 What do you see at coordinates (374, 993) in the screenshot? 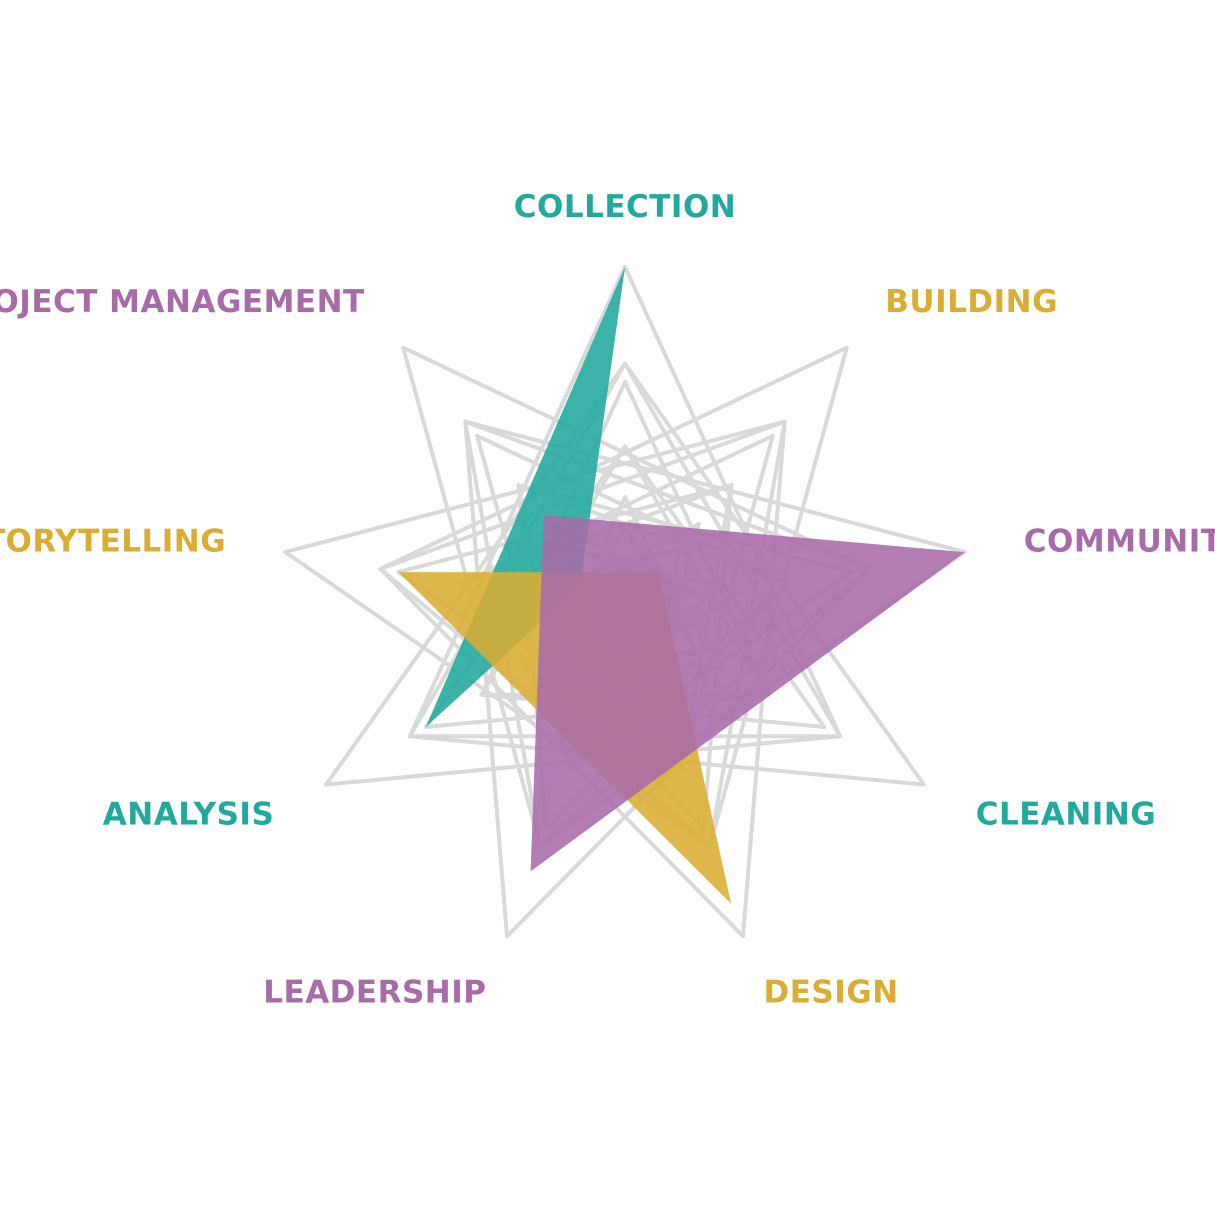
I see `axis-label-leadership: LEADERSHIP` at bounding box center [374, 993].